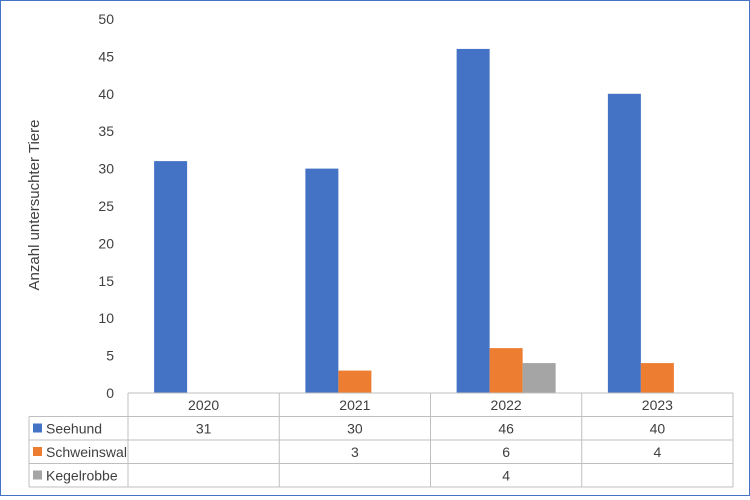  I want to click on data-label: 6, so click(506, 452).